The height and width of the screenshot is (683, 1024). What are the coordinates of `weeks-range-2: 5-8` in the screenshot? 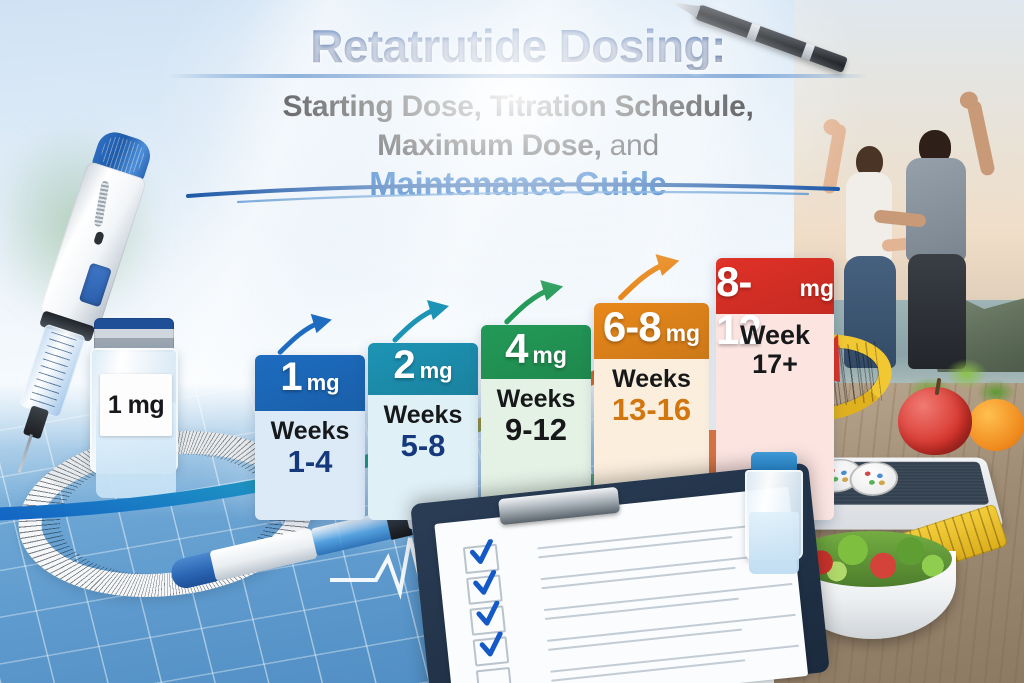 It's located at (423, 445).